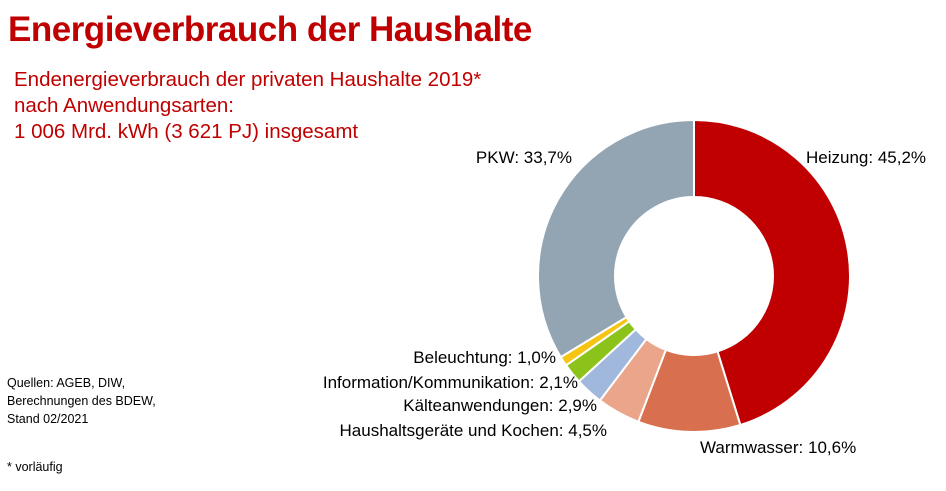 The height and width of the screenshot is (491, 946). What do you see at coordinates (772, 272) in the screenshot?
I see `slice-heizung` at bounding box center [772, 272].